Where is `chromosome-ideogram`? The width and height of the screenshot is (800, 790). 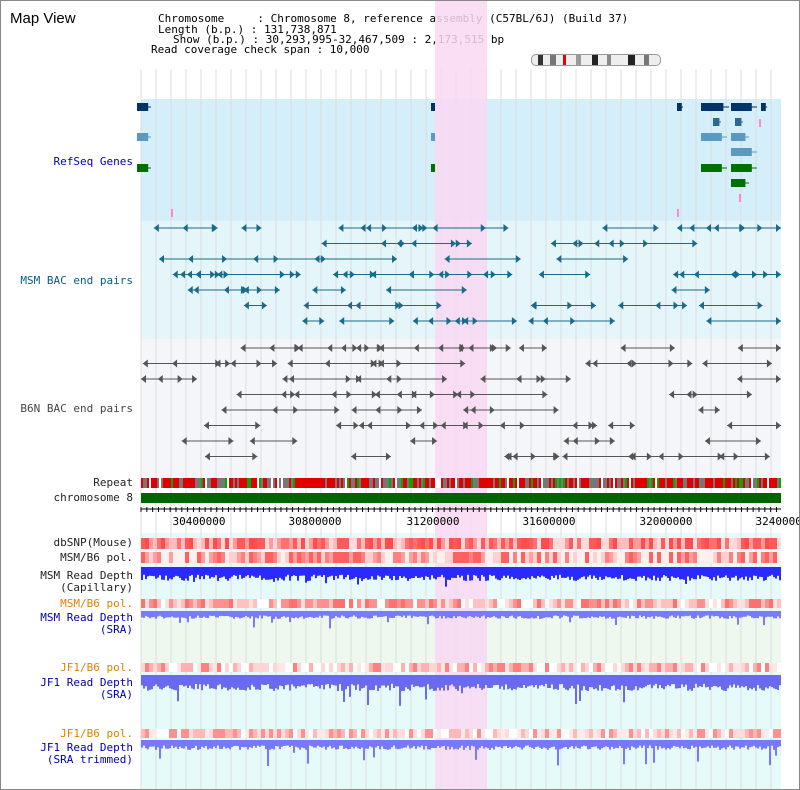 chromosome-ideogram is located at coordinates (596, 60).